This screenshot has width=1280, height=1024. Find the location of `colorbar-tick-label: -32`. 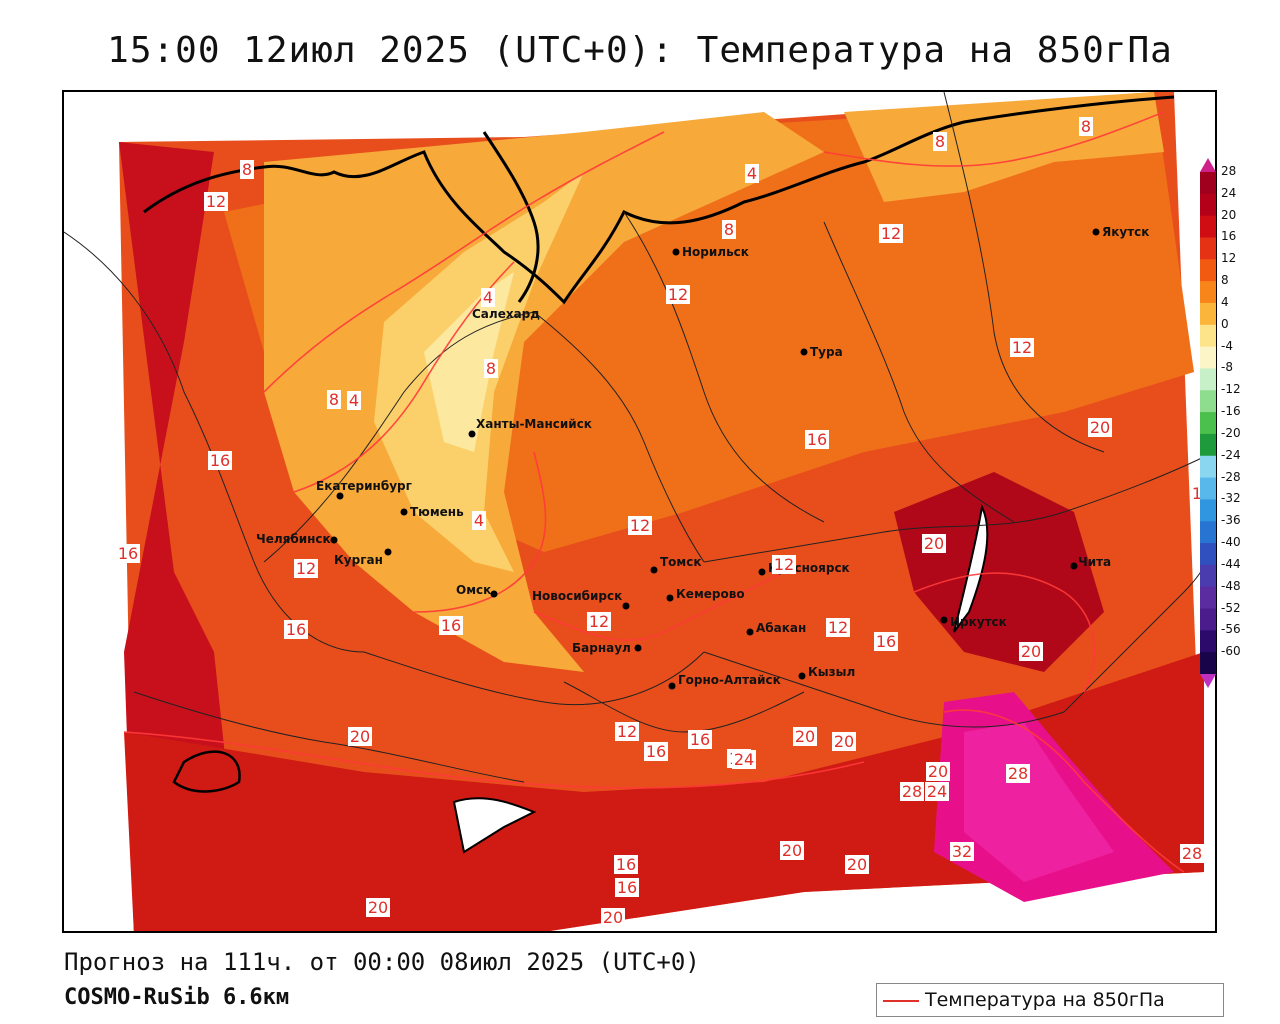

colorbar-tick-label: -32 is located at coordinates (1231, 498).